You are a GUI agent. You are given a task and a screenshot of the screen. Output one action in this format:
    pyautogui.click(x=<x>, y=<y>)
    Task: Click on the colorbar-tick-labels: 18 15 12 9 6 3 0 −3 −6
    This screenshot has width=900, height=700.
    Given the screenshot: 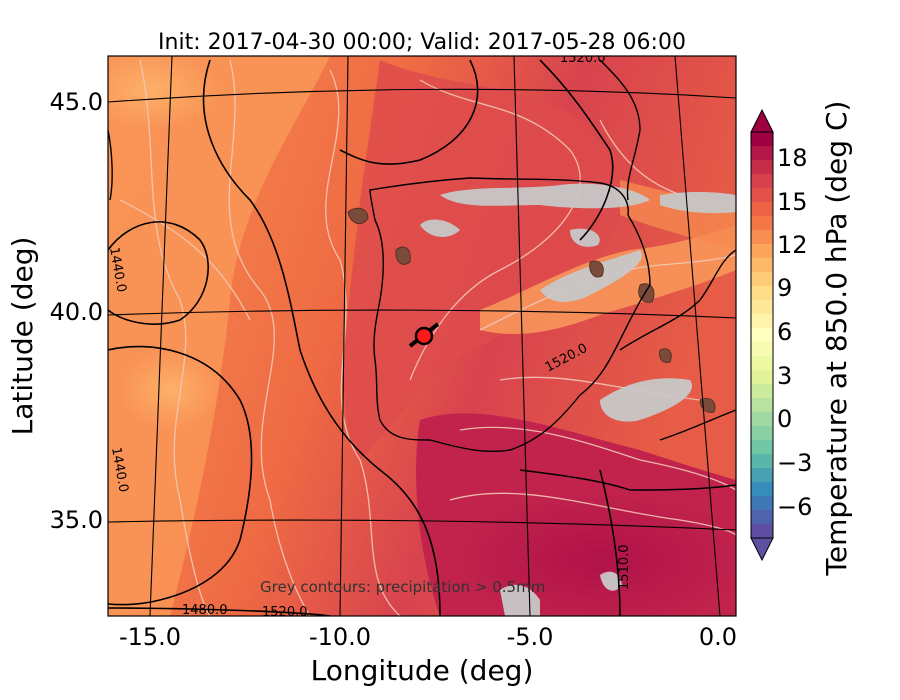 What is the action you would take?
    pyautogui.click(x=794, y=332)
    